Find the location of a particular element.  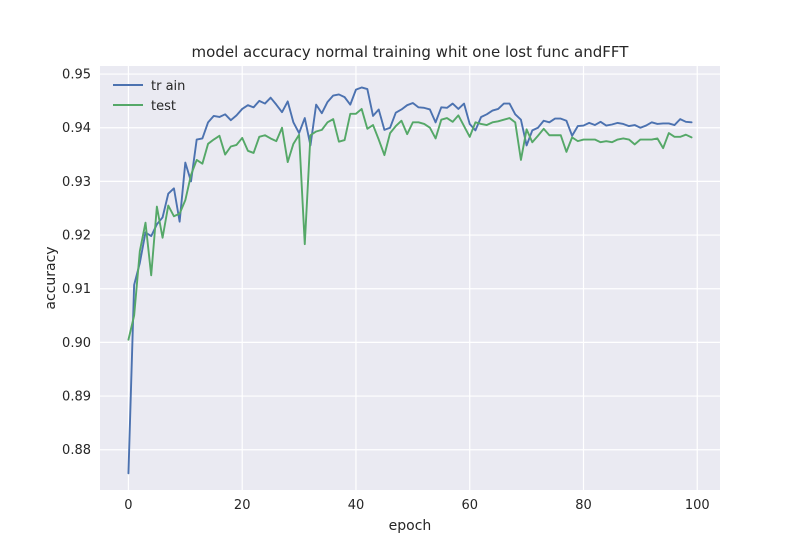

x-tick-label: 60 is located at coordinates (469, 505).